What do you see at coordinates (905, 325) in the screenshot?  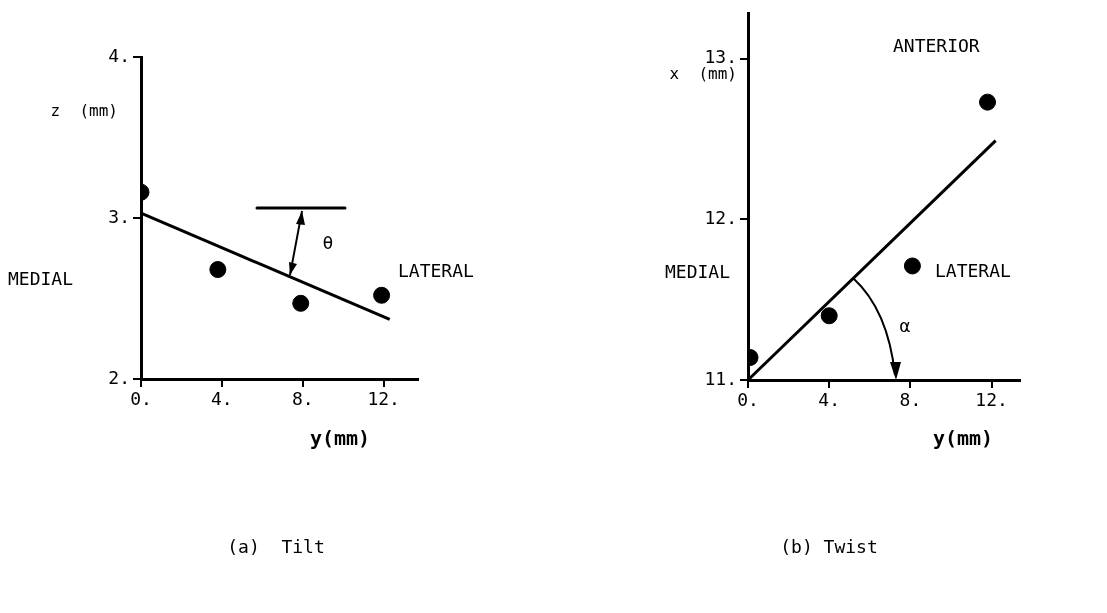 I see `annotation: α` at bounding box center [905, 325].